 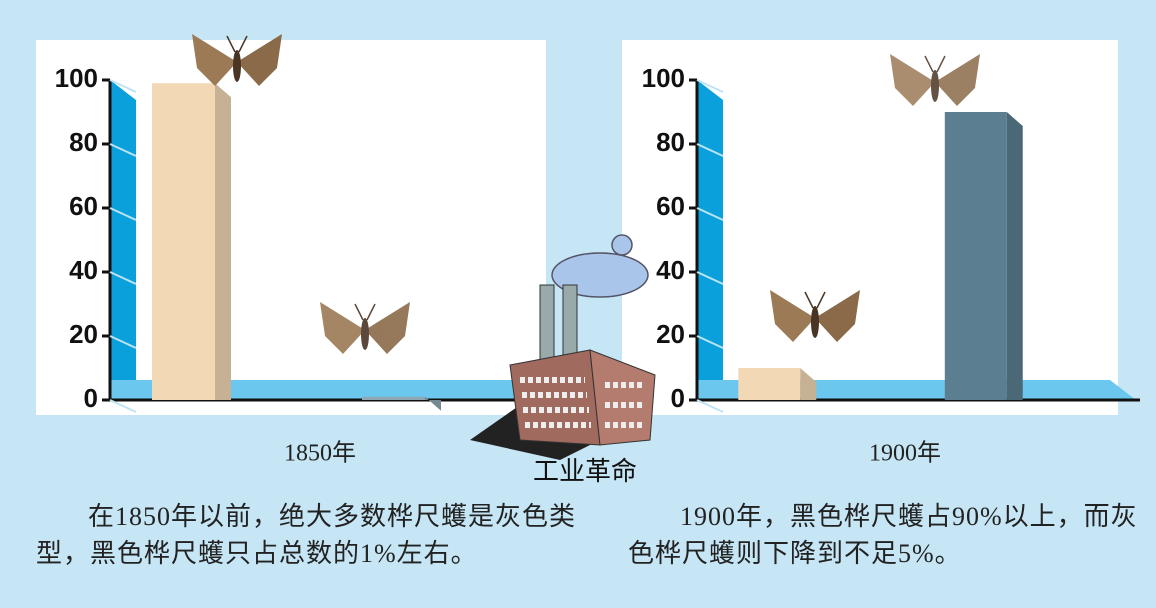 What do you see at coordinates (563, 347) in the screenshot?
I see `factory-icon` at bounding box center [563, 347].